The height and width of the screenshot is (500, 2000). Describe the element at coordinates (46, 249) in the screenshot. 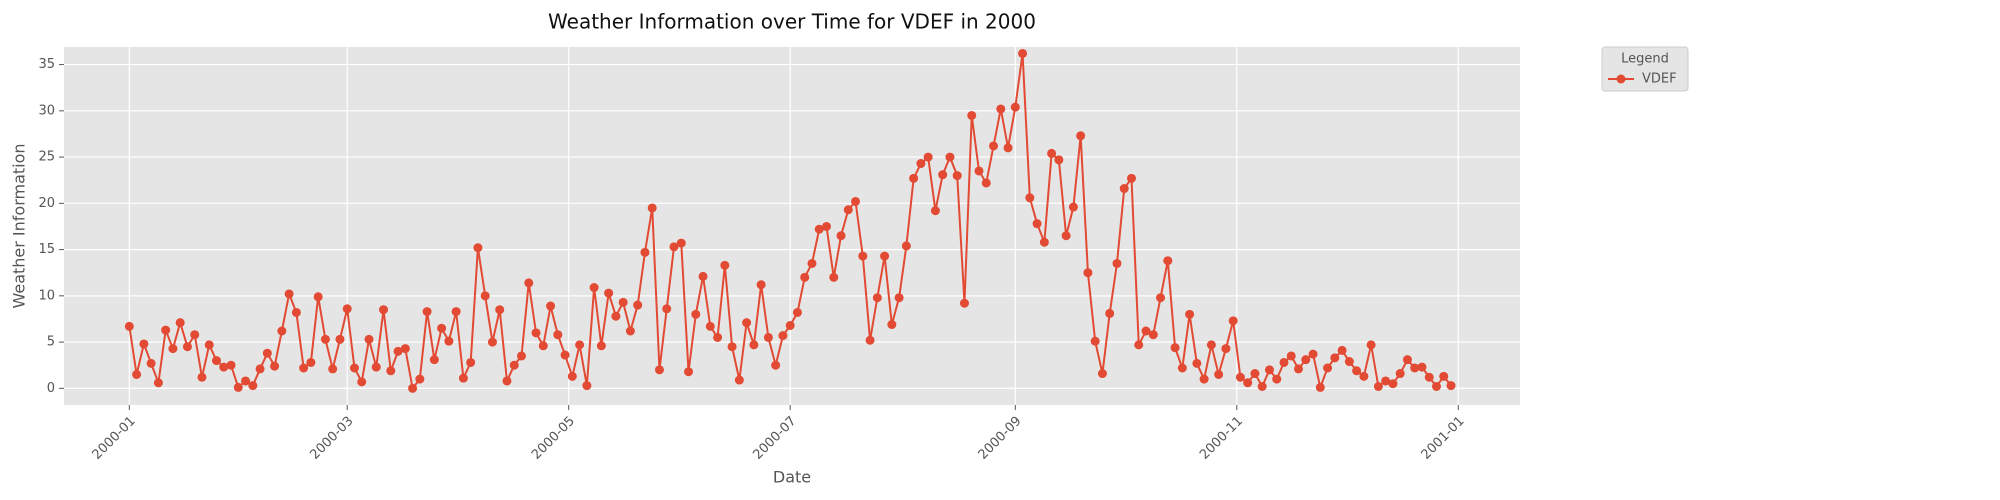

I see `y-tick-label: 15` at that location.